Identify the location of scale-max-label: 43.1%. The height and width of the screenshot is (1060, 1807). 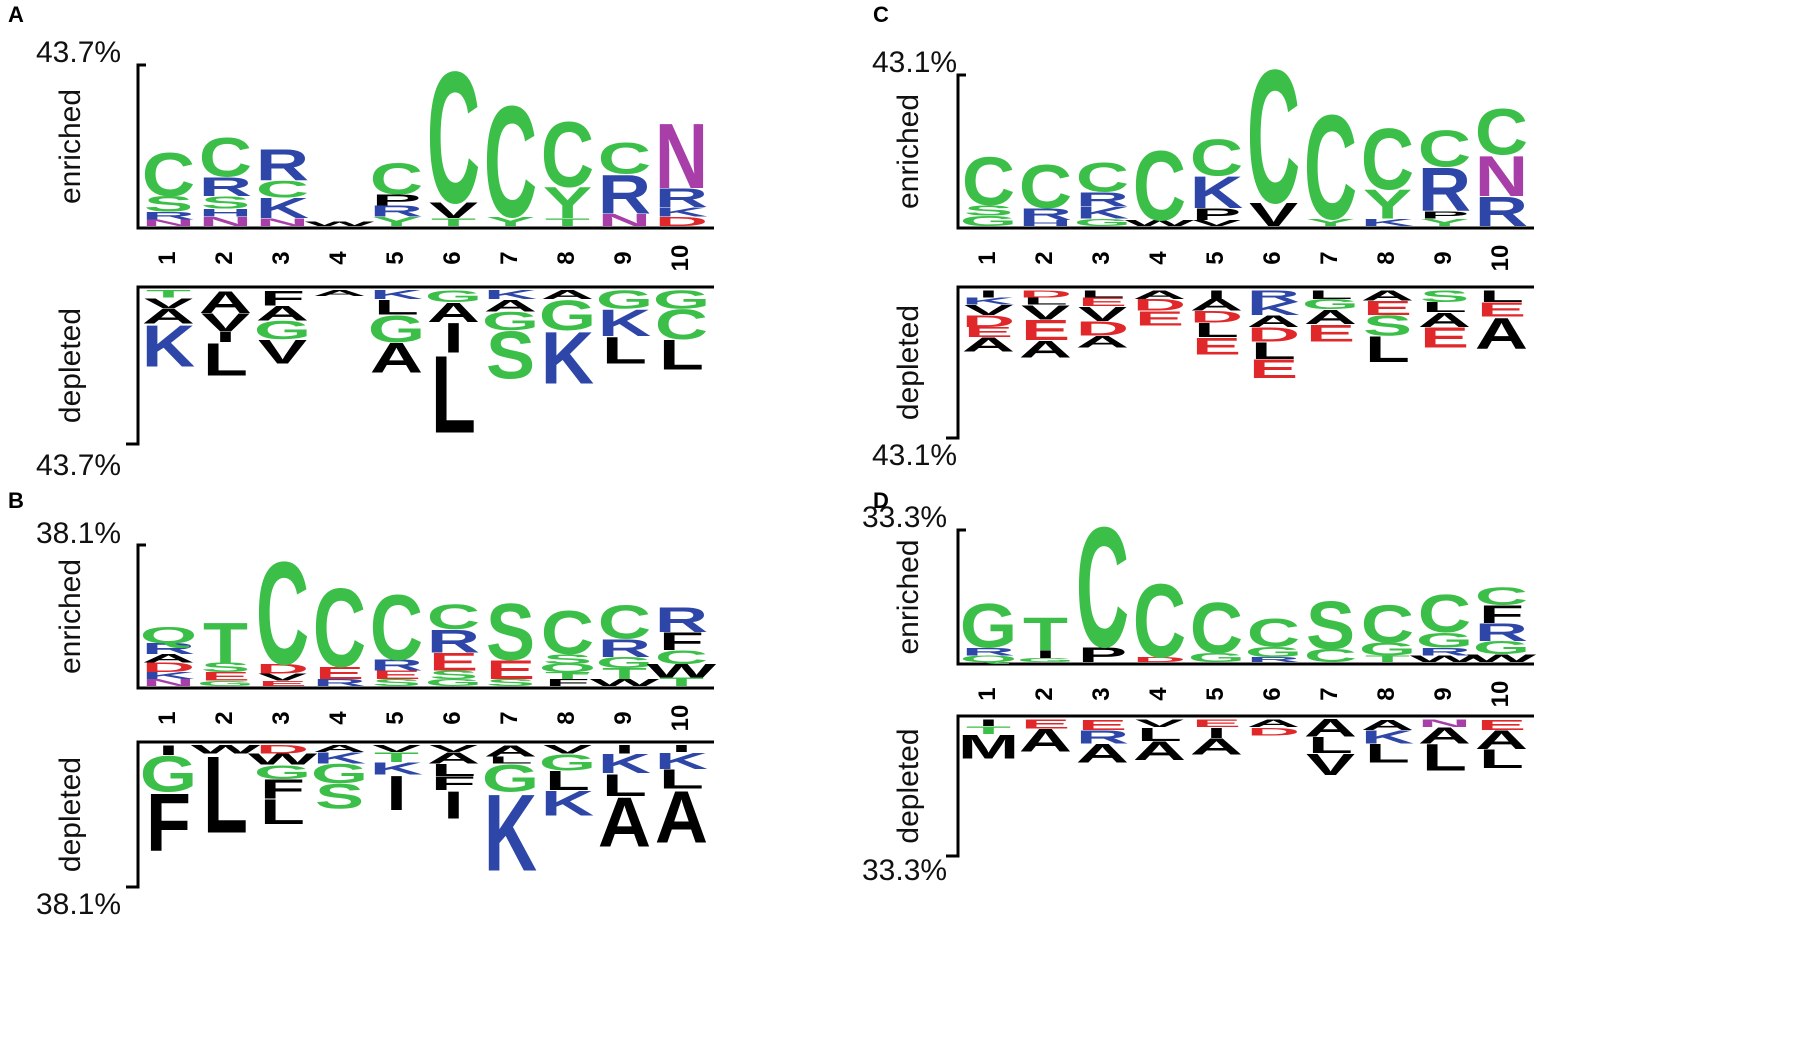
(914, 62).